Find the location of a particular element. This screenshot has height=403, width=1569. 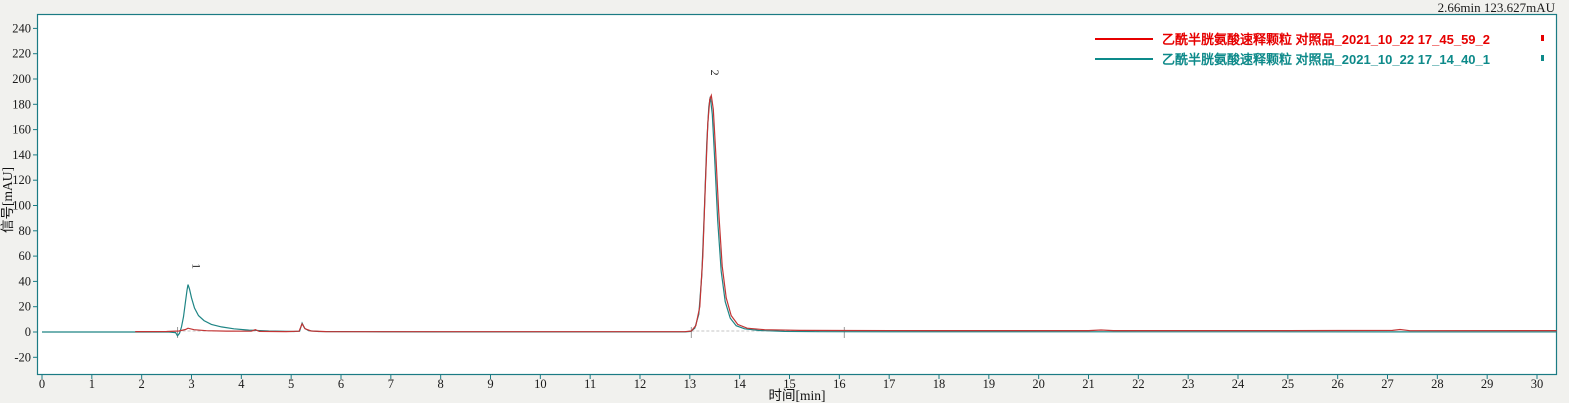

x-tick-label: 10 is located at coordinates (540, 384).